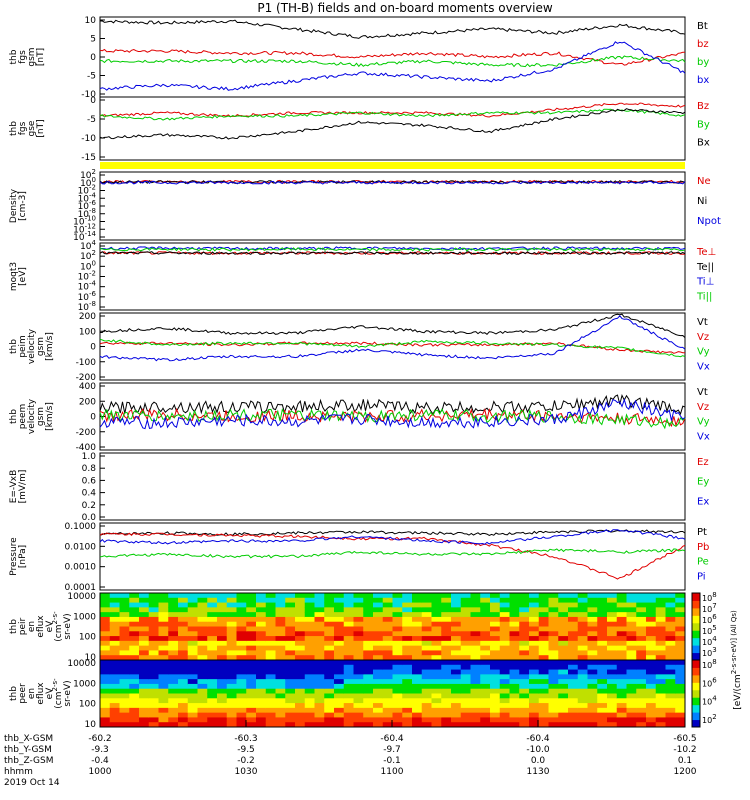  What do you see at coordinates (538, 739) in the screenshot?
I see `ephemeris-value: -60.4` at bounding box center [538, 739].